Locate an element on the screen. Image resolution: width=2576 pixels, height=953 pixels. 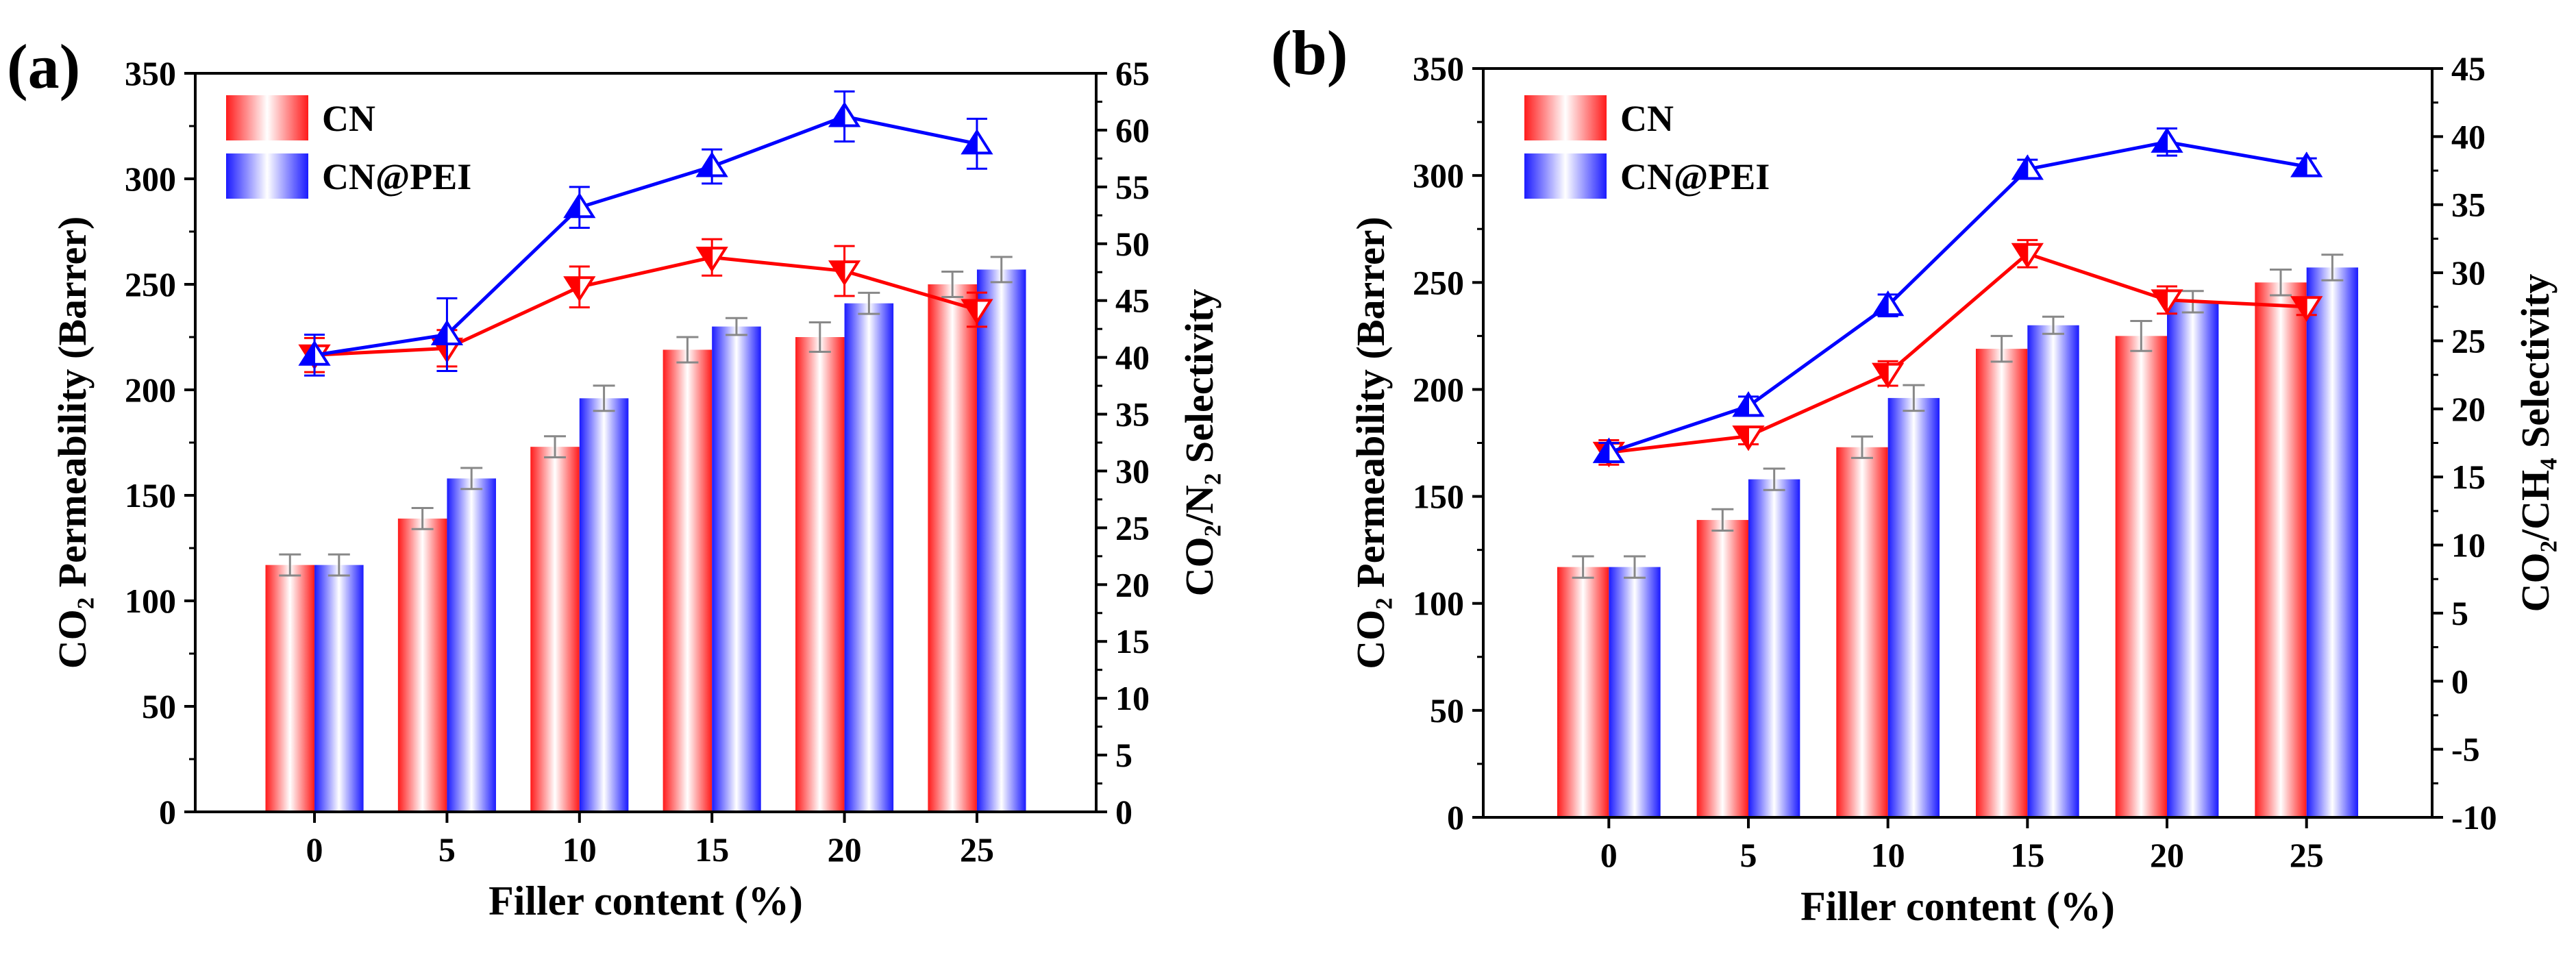
marker-cn-pei-0-fill is located at coordinates (307, 352).